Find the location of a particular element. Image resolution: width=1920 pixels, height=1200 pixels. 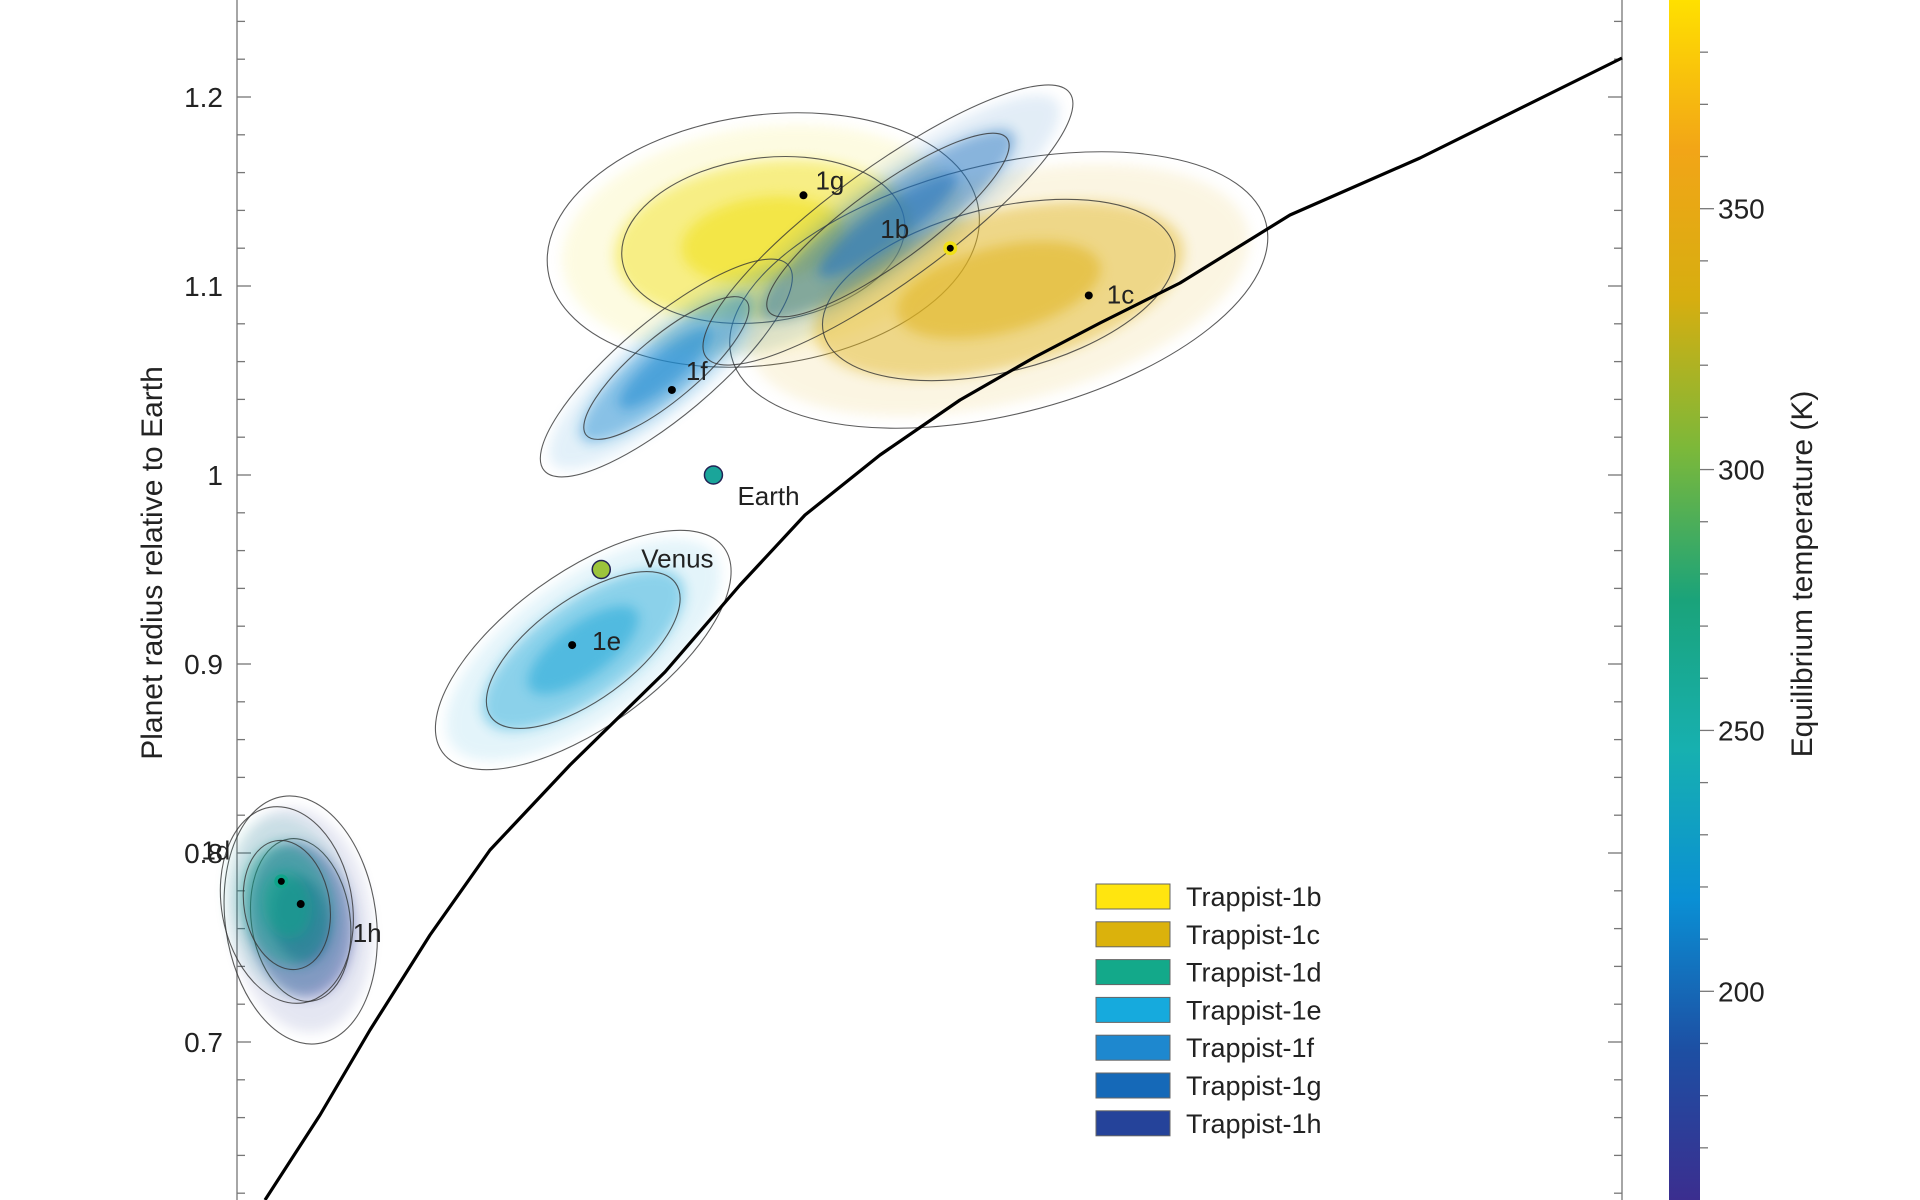

y-tick-label: 1.1 is located at coordinates (203, 286).